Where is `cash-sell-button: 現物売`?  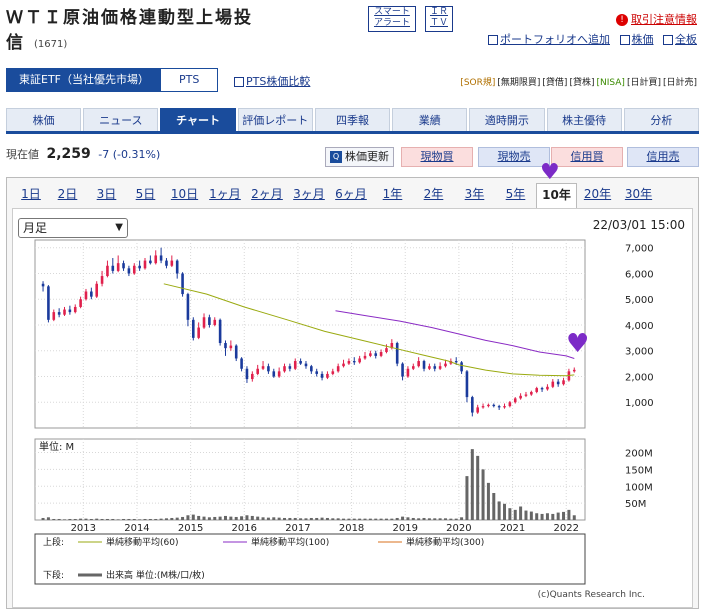 cash-sell-button: 現物売 is located at coordinates (514, 157).